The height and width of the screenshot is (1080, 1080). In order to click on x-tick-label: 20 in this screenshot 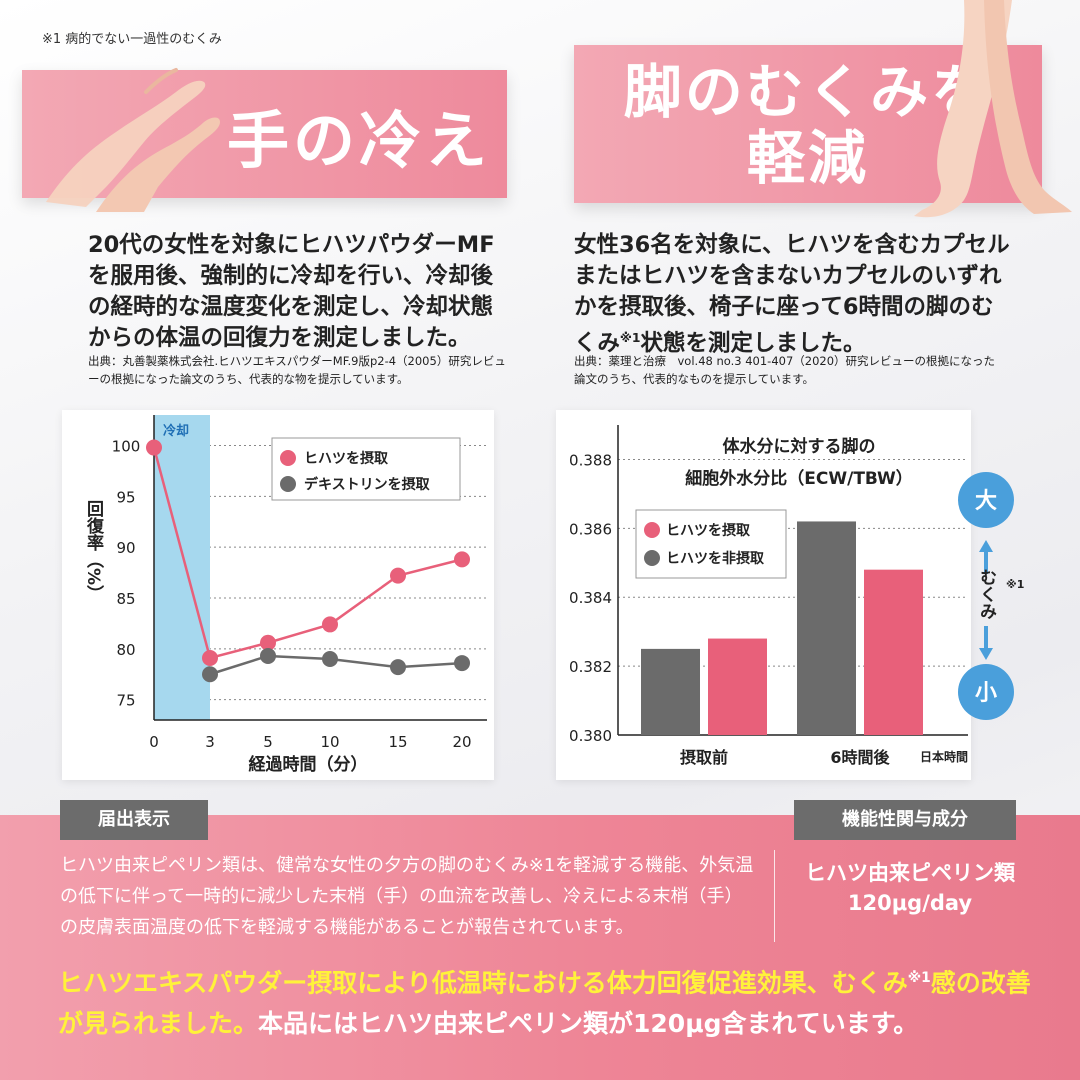, I will do `click(461, 742)`.